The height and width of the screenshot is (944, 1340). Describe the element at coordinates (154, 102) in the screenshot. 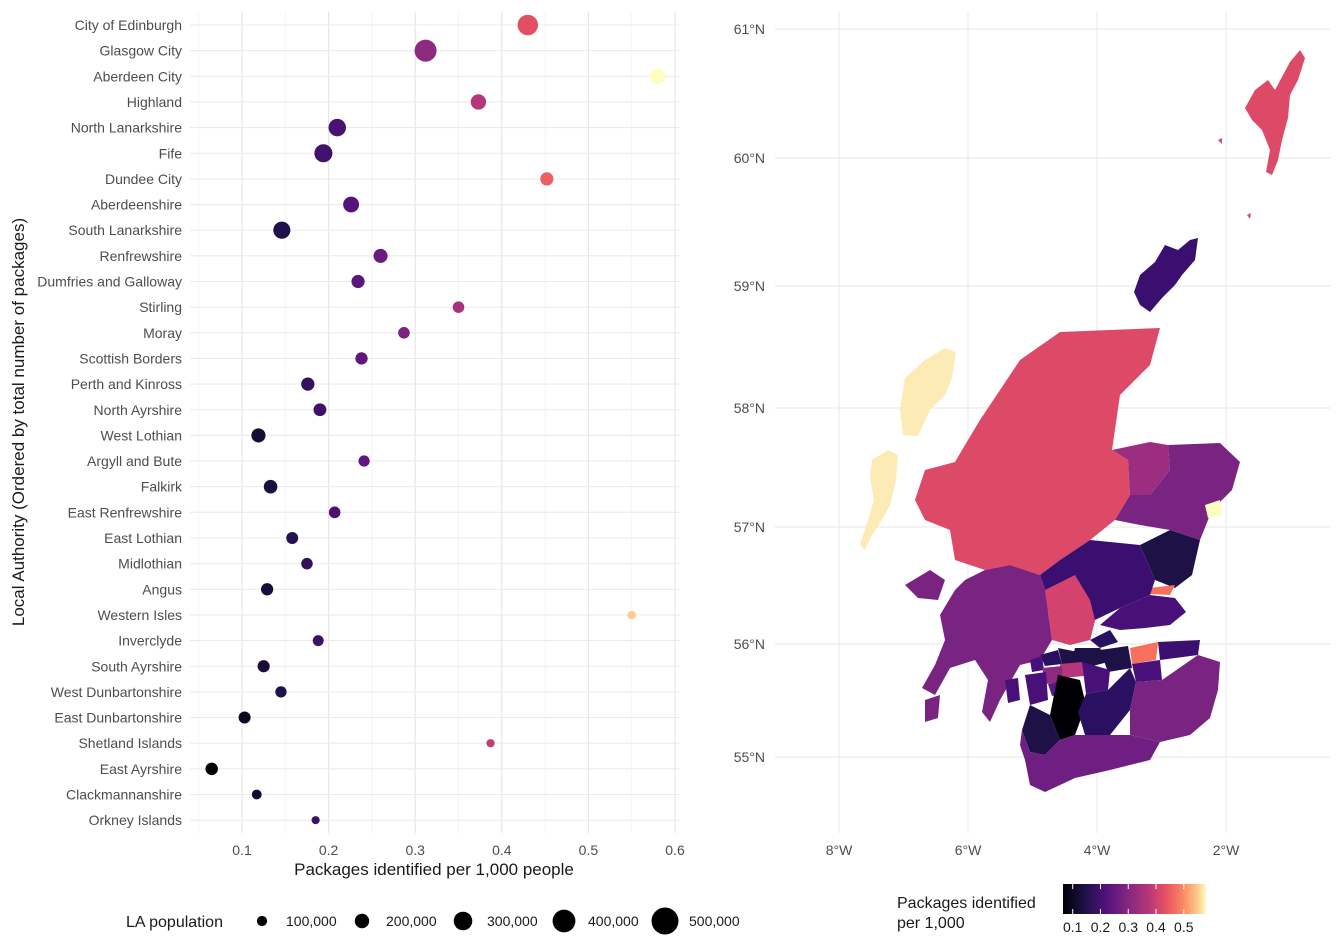

I see `category-label: Highland` at that location.